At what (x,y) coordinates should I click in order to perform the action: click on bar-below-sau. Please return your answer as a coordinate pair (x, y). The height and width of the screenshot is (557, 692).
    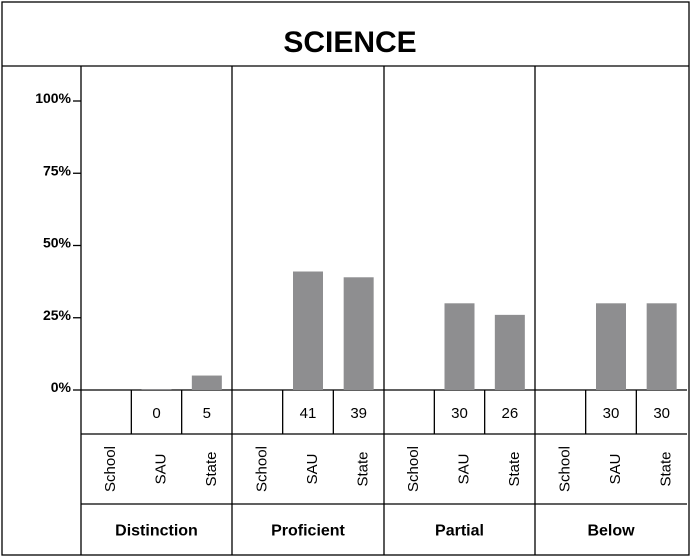
    Looking at the image, I should click on (611, 346).